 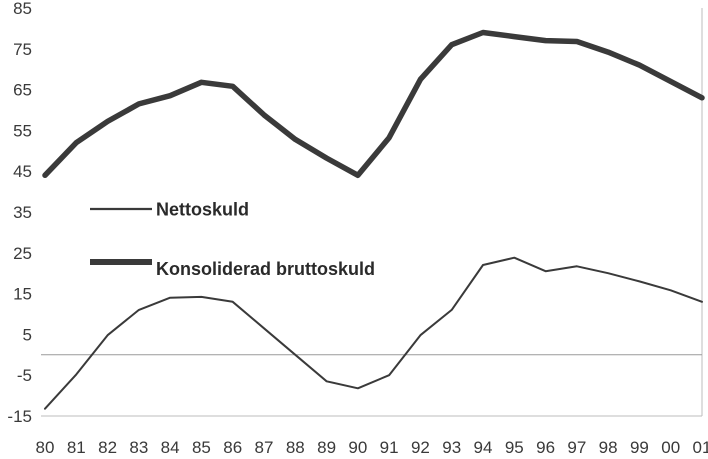 I want to click on y-tick-label: -5, so click(x=24, y=375).